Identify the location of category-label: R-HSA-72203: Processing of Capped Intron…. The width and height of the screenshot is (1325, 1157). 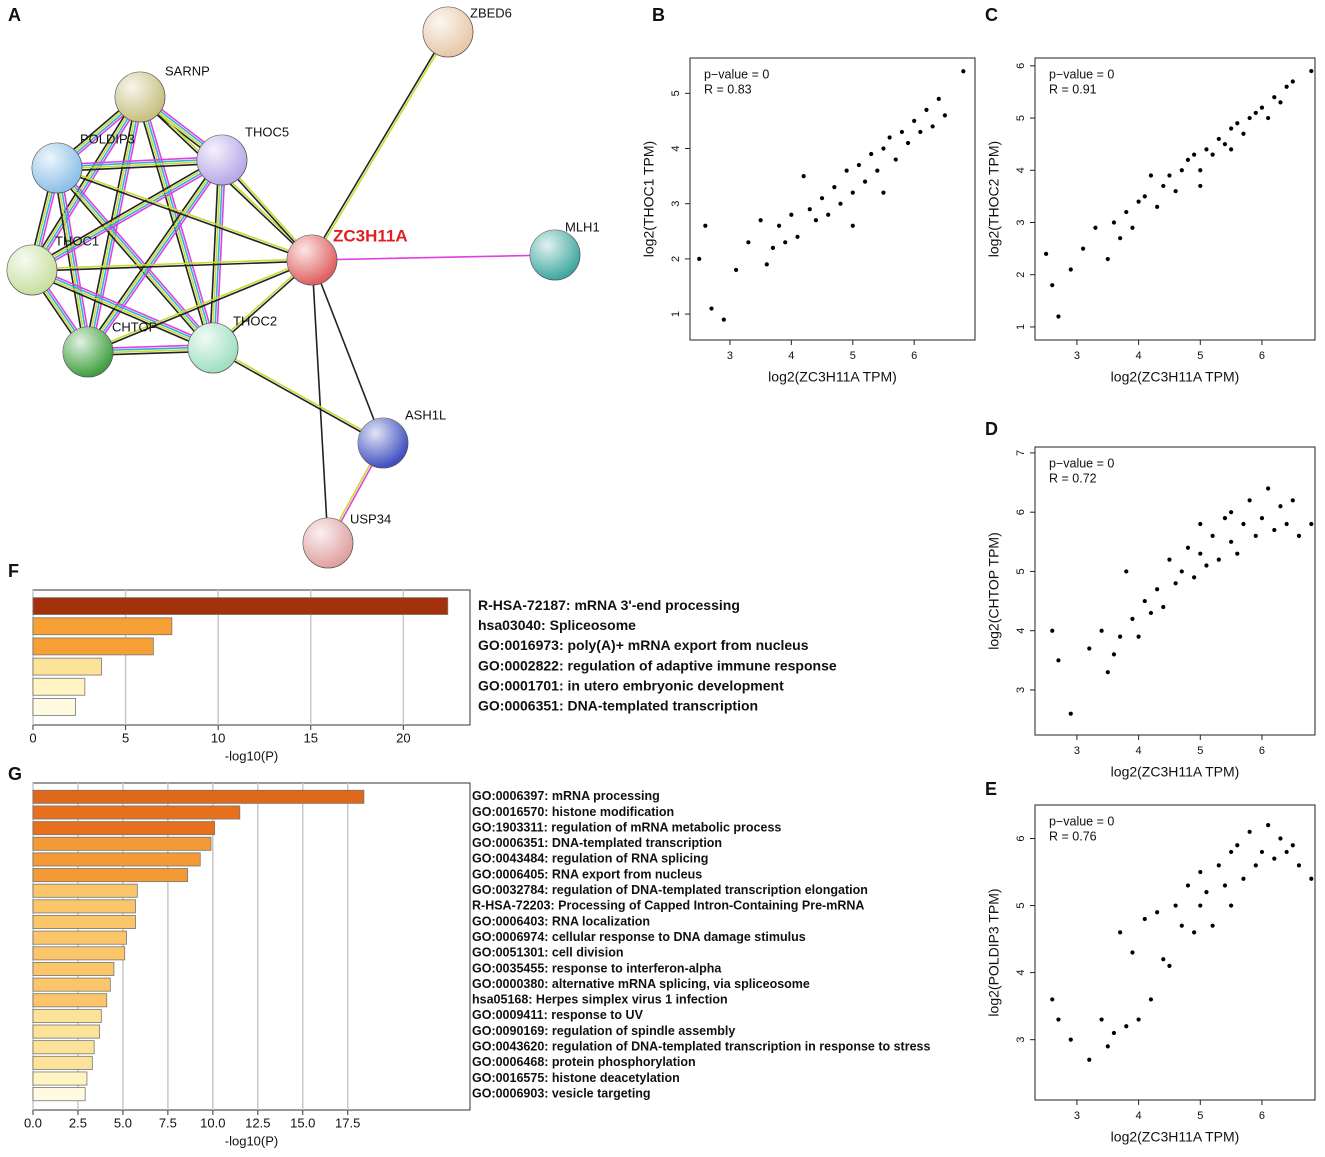
(668, 906).